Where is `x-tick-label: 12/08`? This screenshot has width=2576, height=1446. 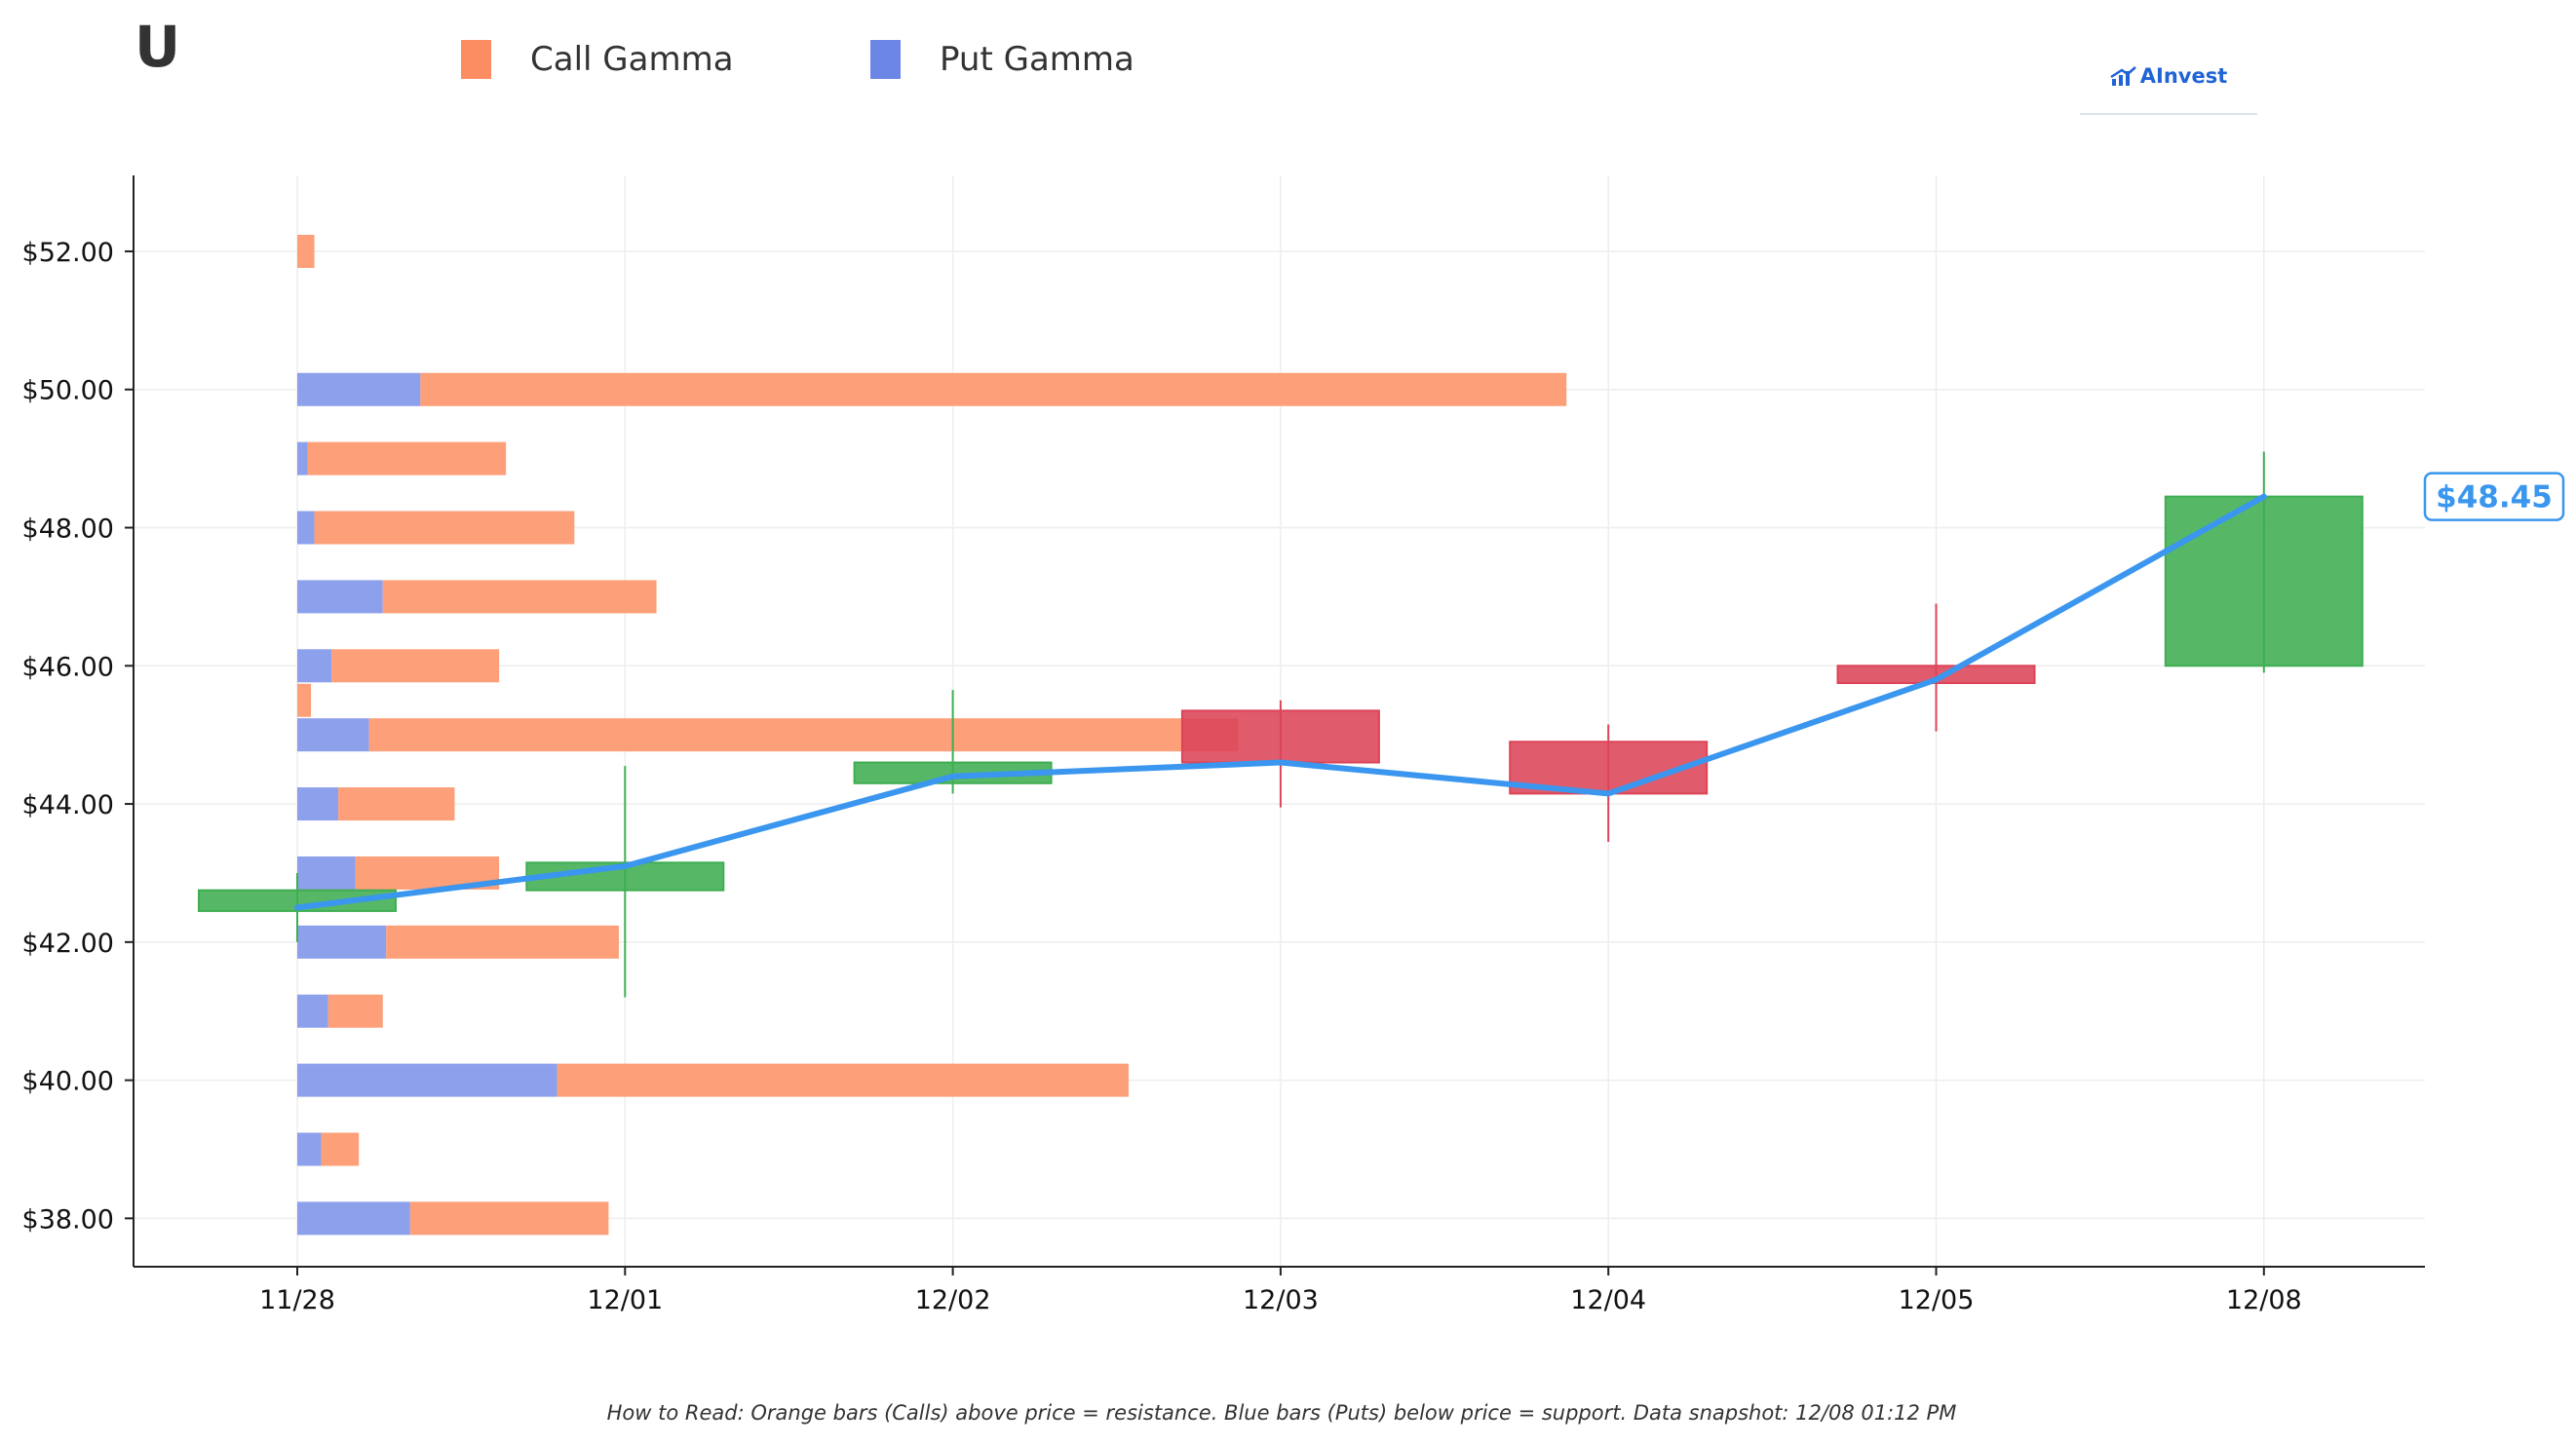
x-tick-label: 12/08 is located at coordinates (2264, 1300).